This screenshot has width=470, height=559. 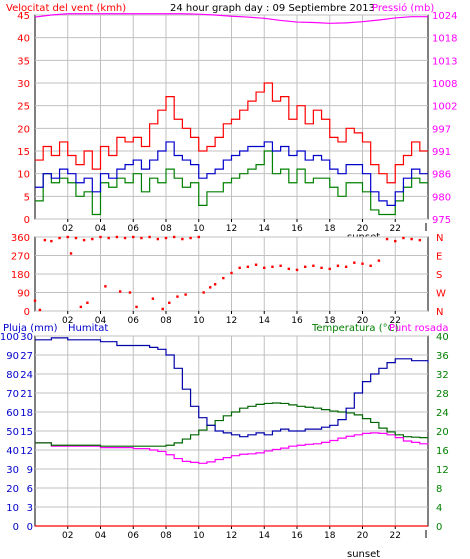 What do you see at coordinates (231, 536) in the screenshot?
I see `humidity-xtick-label-12: 12` at bounding box center [231, 536].